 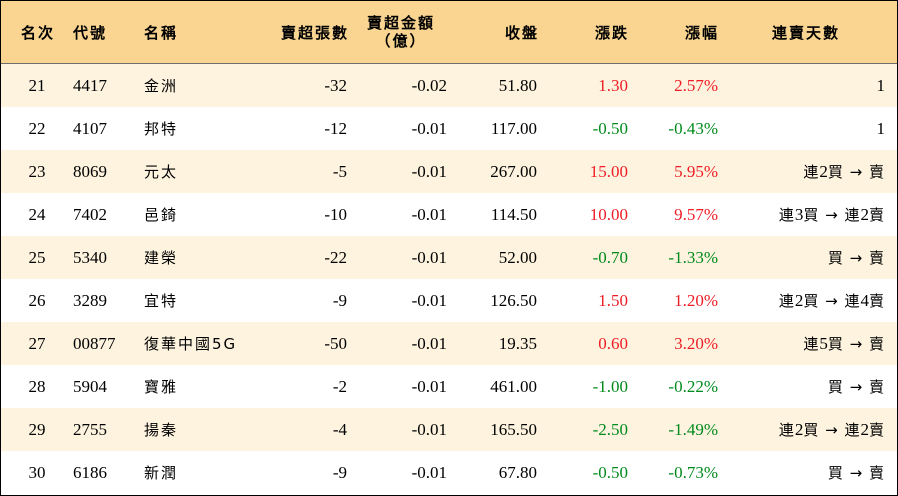 I want to click on close-cell: 114.50, so click(x=513, y=214).